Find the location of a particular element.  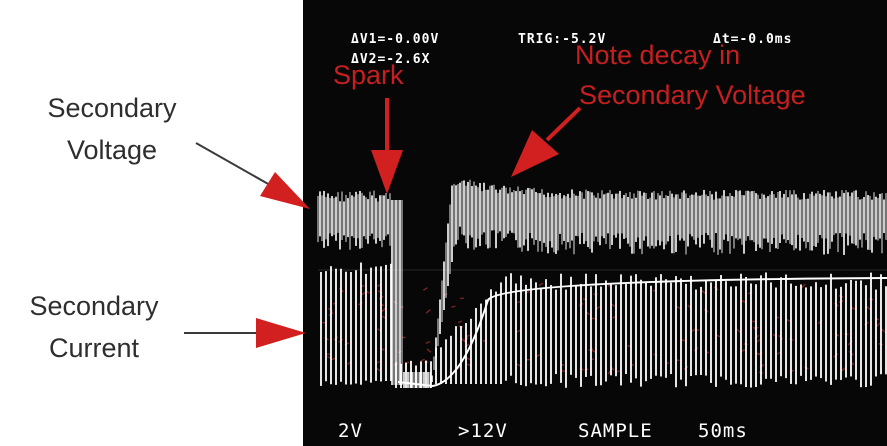

secondary-voltage-label: Secondary Voltage is located at coordinates (112, 129).